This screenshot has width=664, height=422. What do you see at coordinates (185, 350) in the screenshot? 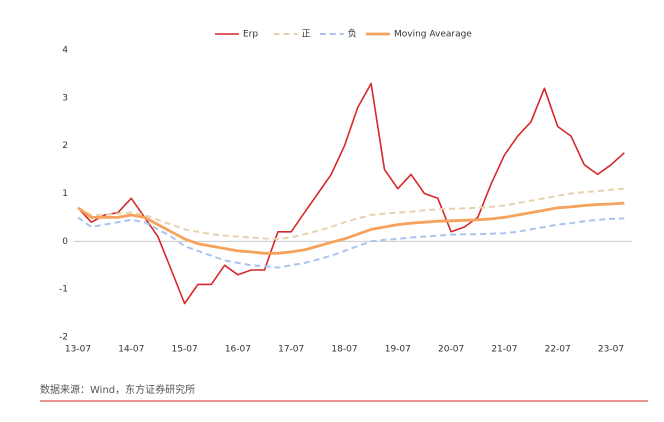
I see `x-tick-label: 15-07` at bounding box center [185, 350].